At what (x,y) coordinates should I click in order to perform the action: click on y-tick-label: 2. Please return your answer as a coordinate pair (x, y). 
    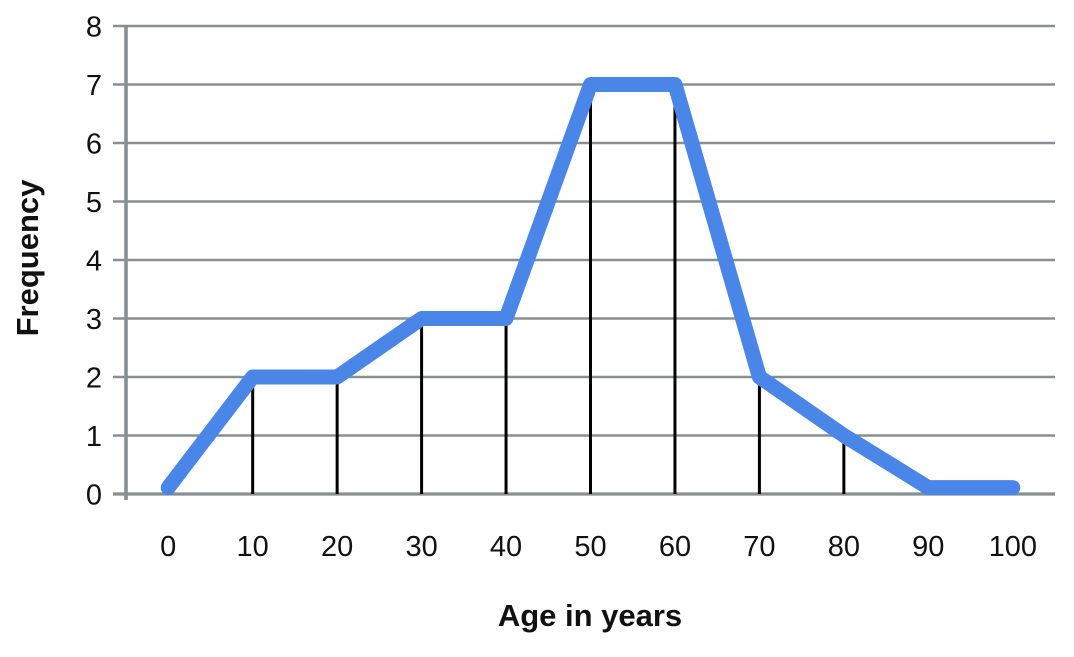
    Looking at the image, I should click on (94, 379).